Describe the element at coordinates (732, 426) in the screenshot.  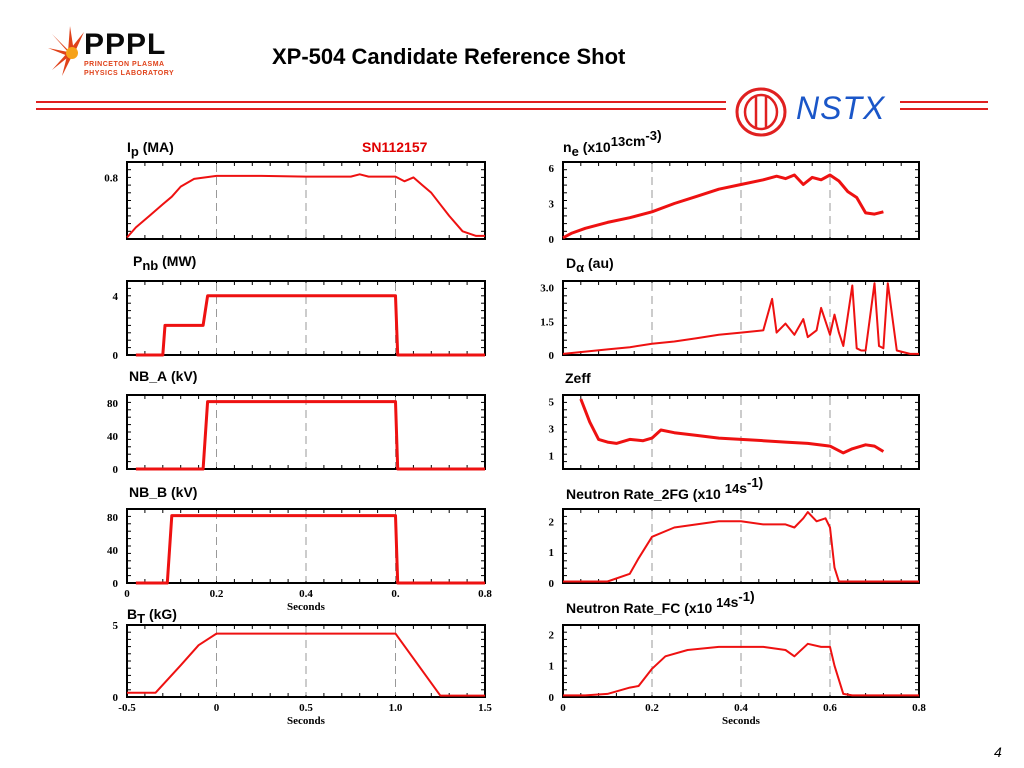
I see `series-line-zeff` at that location.